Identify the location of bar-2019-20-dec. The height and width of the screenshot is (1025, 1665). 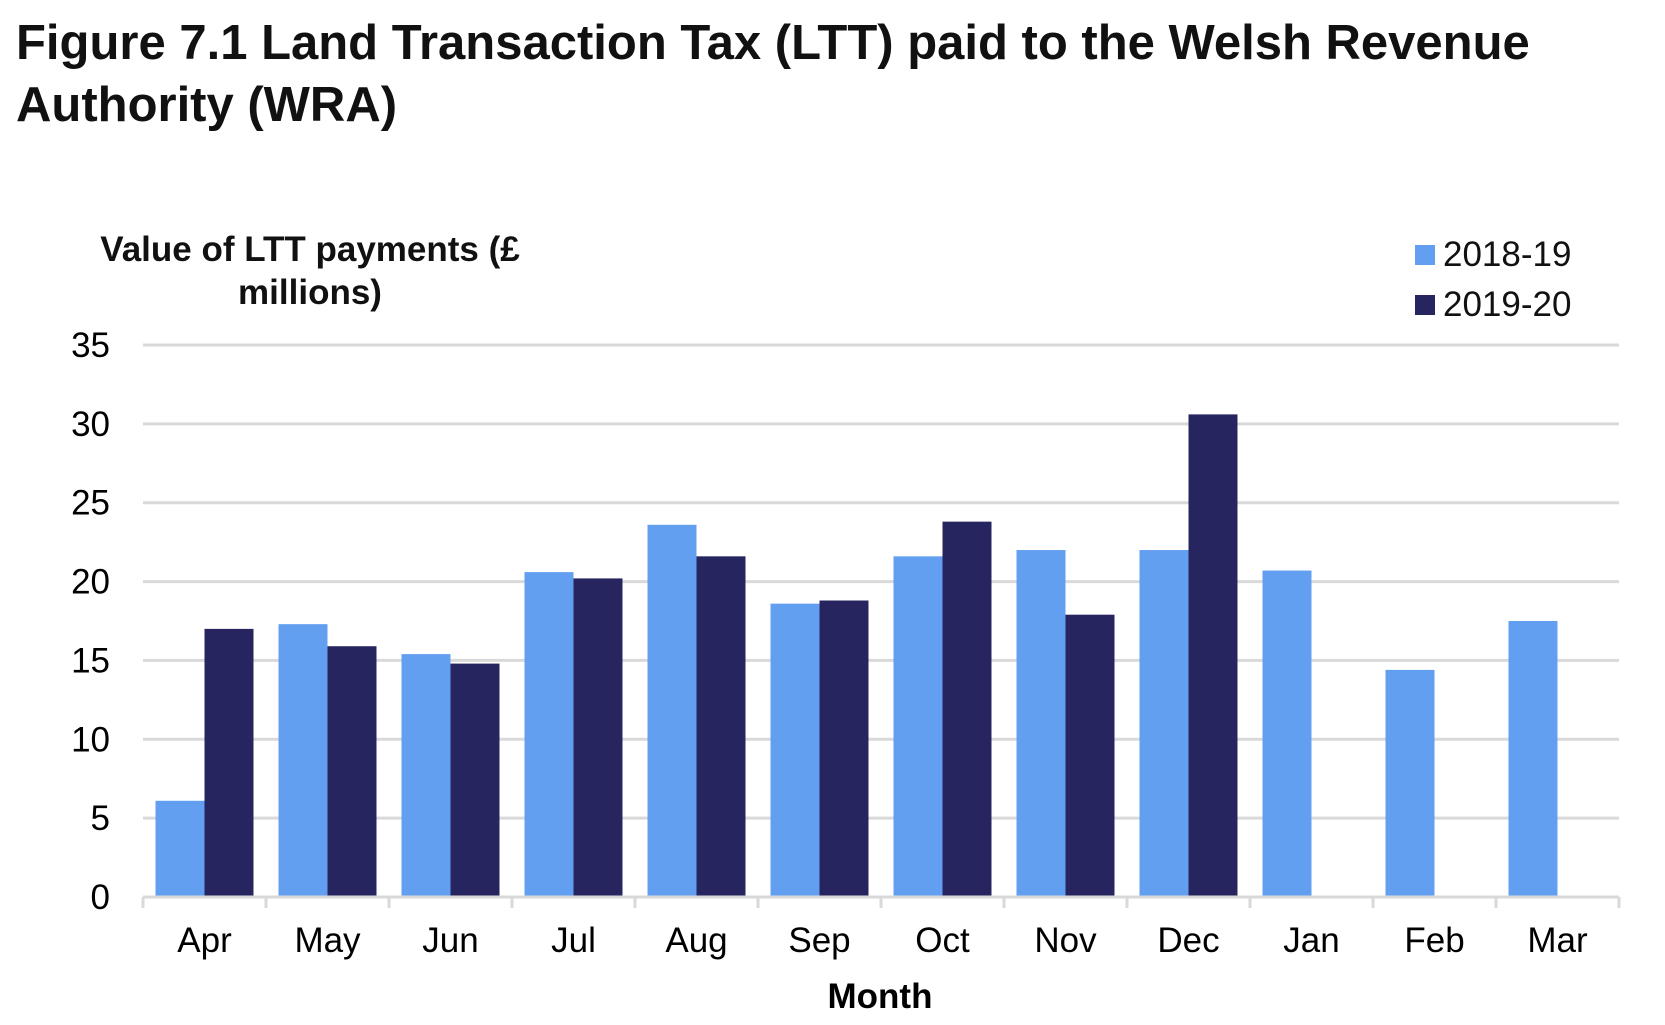
(1213, 655).